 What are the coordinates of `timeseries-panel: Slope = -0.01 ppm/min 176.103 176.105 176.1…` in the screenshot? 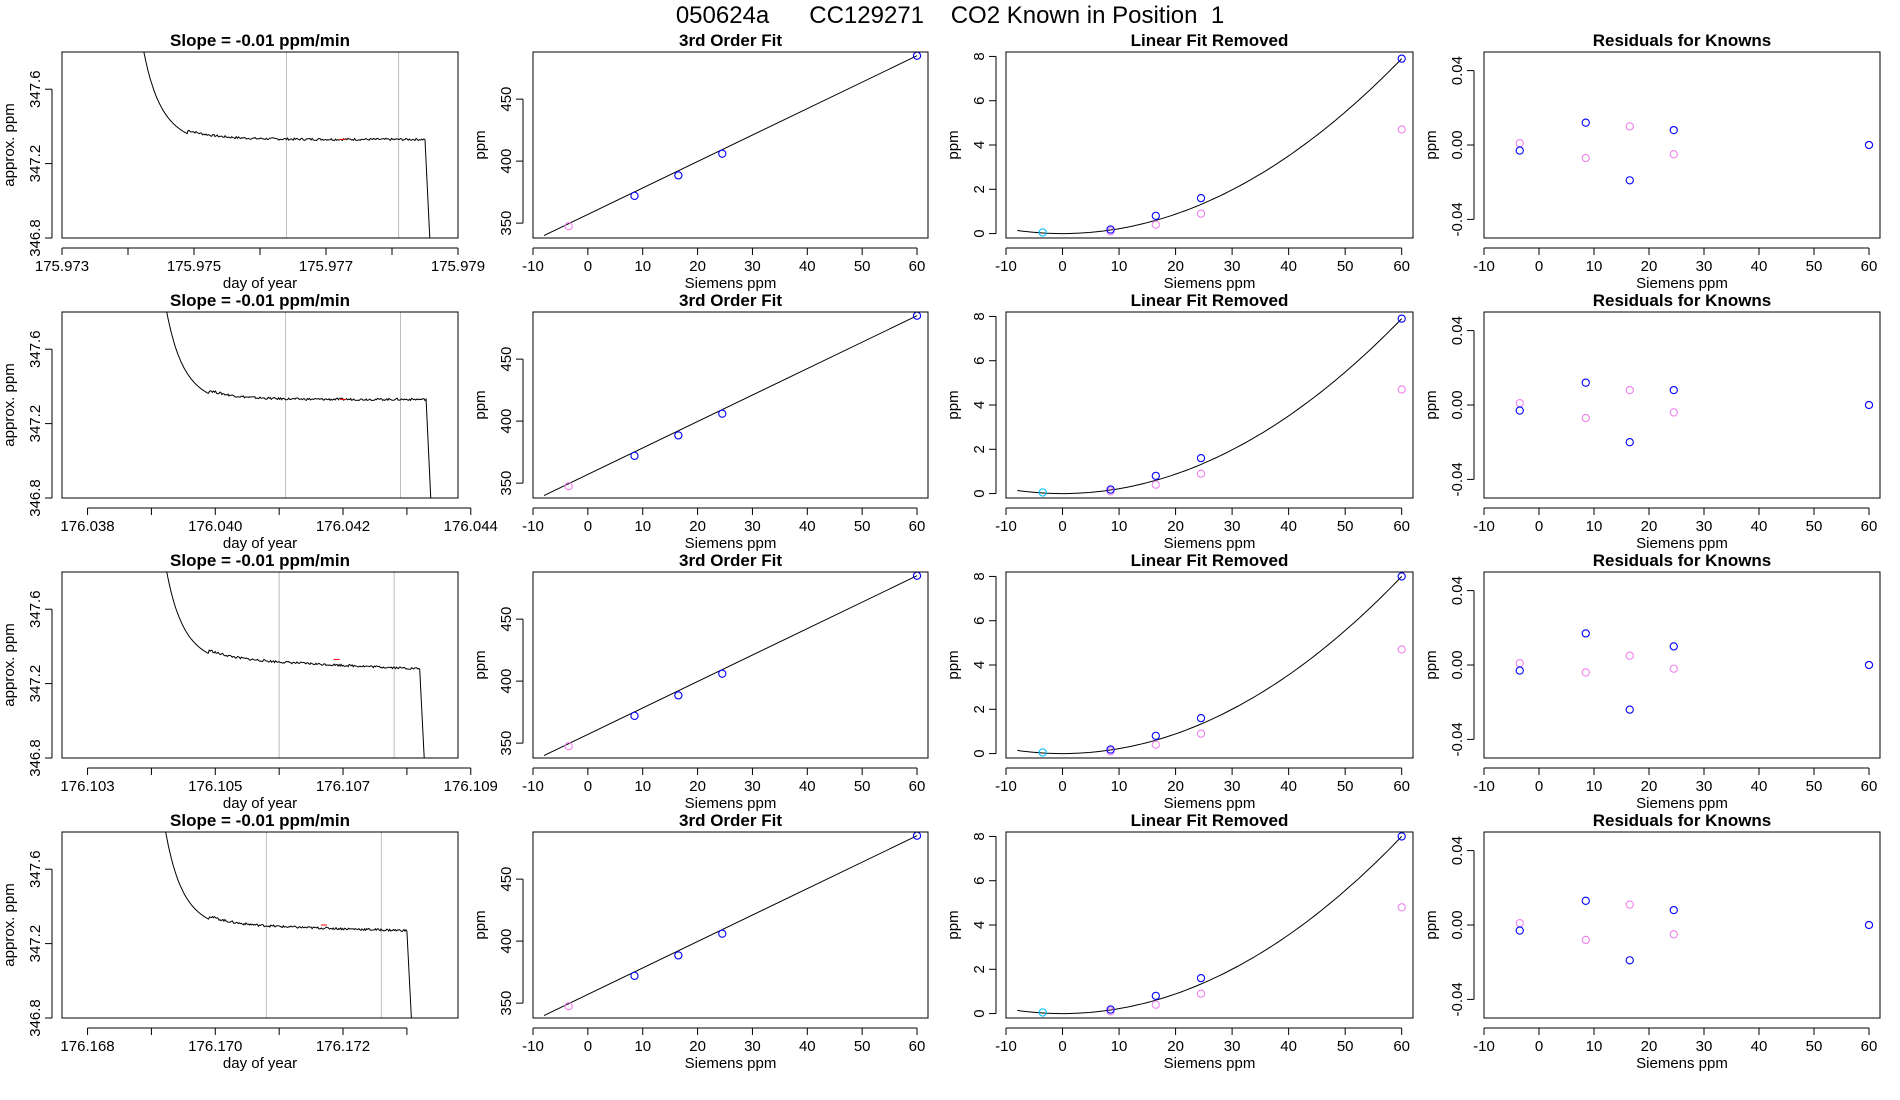 It's located at (249, 681).